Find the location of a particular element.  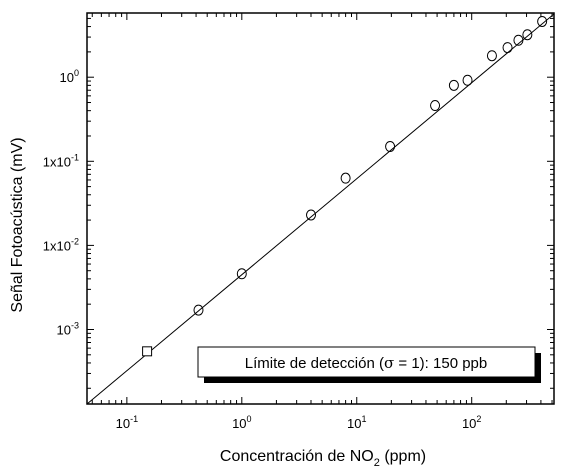

annotation-box is located at coordinates (366, 362).